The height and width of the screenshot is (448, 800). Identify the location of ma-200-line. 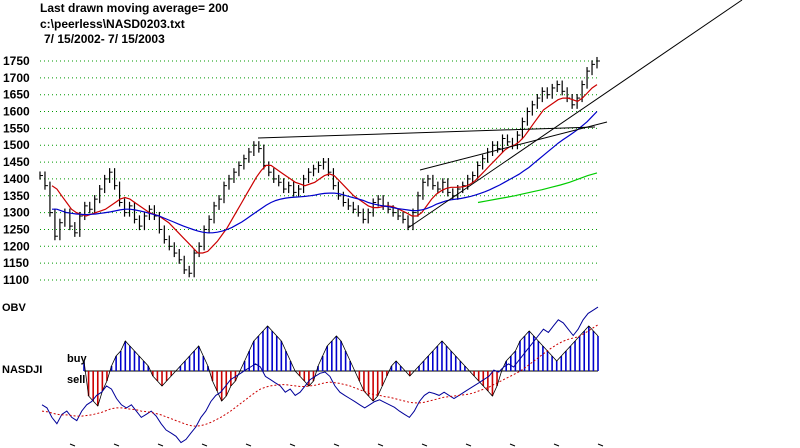
(537, 188).